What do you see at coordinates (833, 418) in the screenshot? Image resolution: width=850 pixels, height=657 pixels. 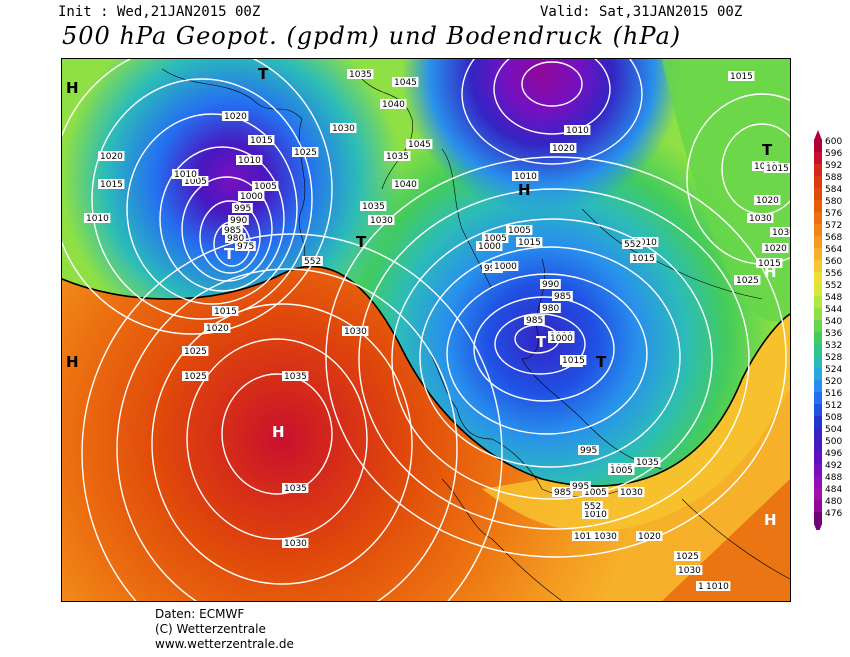 I see `legend-label: 508` at bounding box center [833, 418].